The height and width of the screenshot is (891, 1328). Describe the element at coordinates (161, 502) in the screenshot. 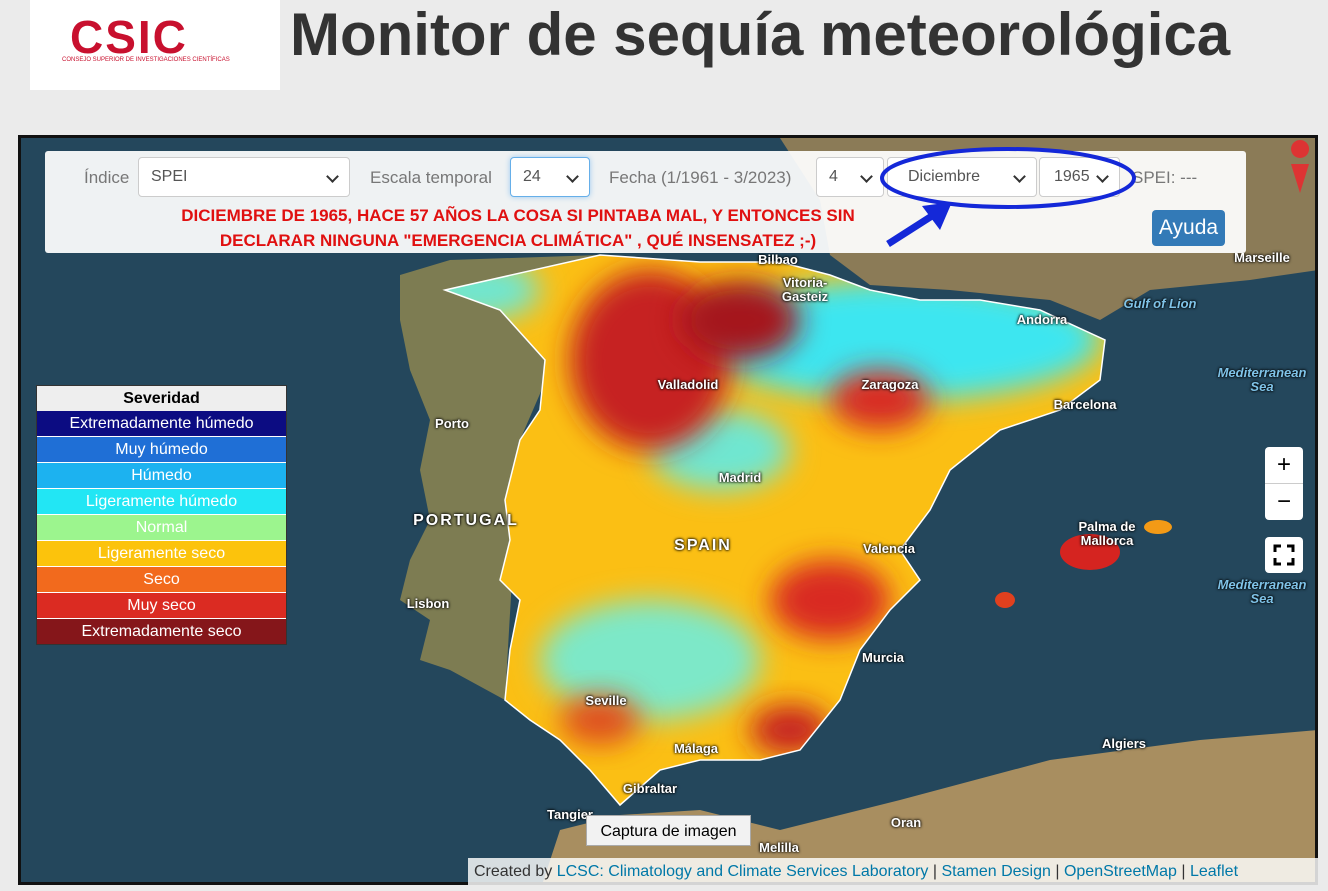

I see `legend-item: Ligeramente húmedo` at that location.